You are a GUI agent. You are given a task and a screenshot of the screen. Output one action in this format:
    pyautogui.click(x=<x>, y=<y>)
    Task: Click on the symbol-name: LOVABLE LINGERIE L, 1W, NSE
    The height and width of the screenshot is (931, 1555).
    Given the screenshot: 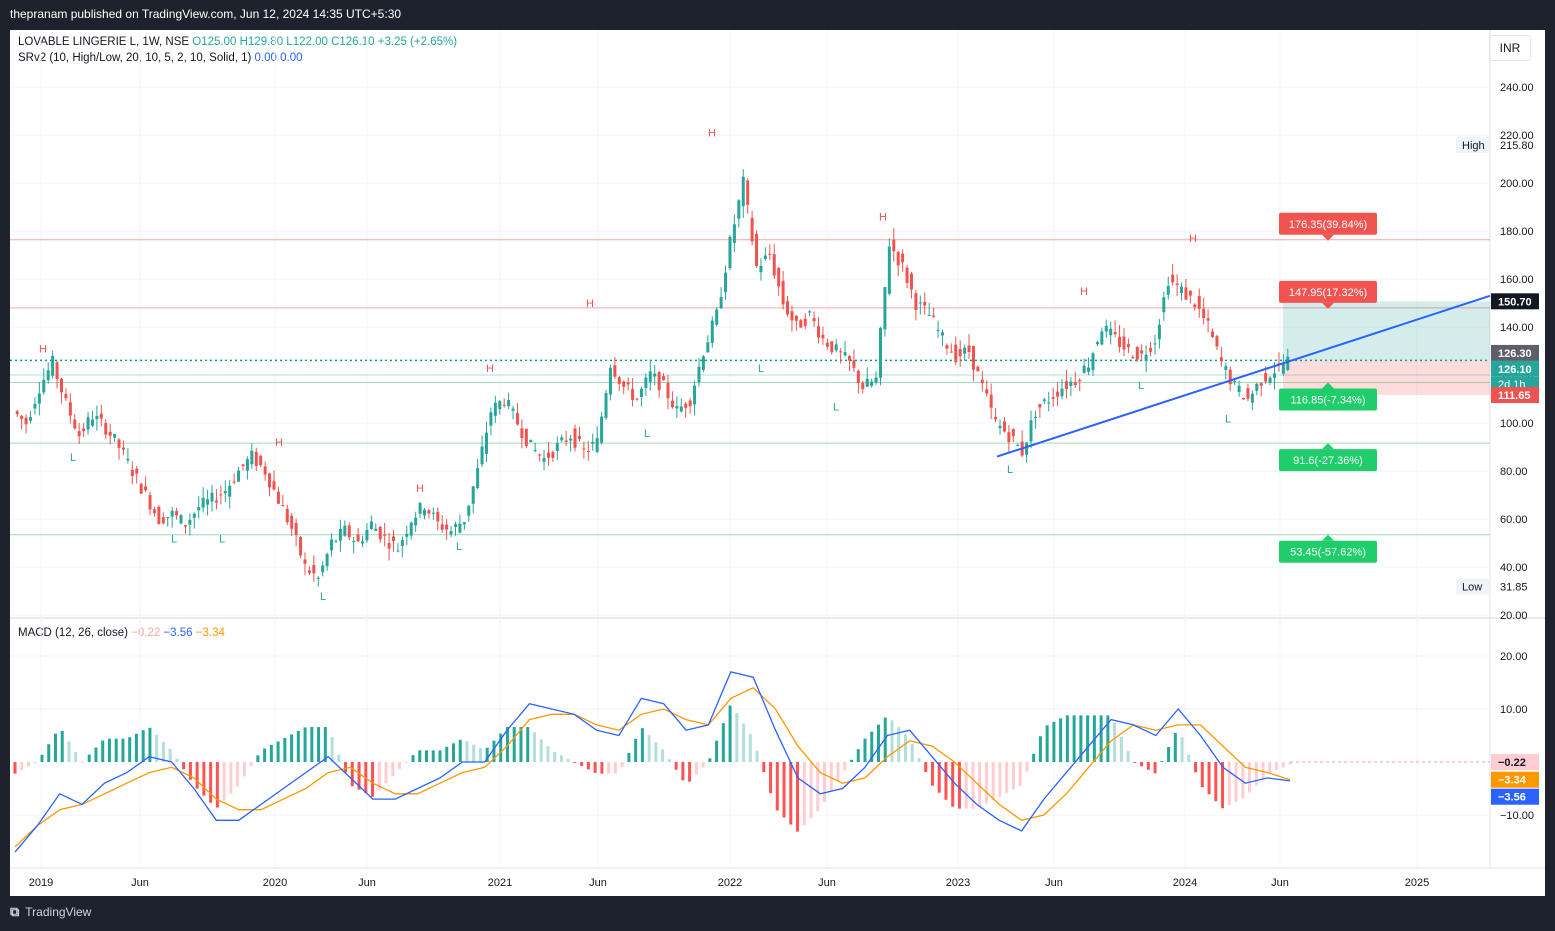 What is the action you would take?
    pyautogui.click(x=104, y=42)
    